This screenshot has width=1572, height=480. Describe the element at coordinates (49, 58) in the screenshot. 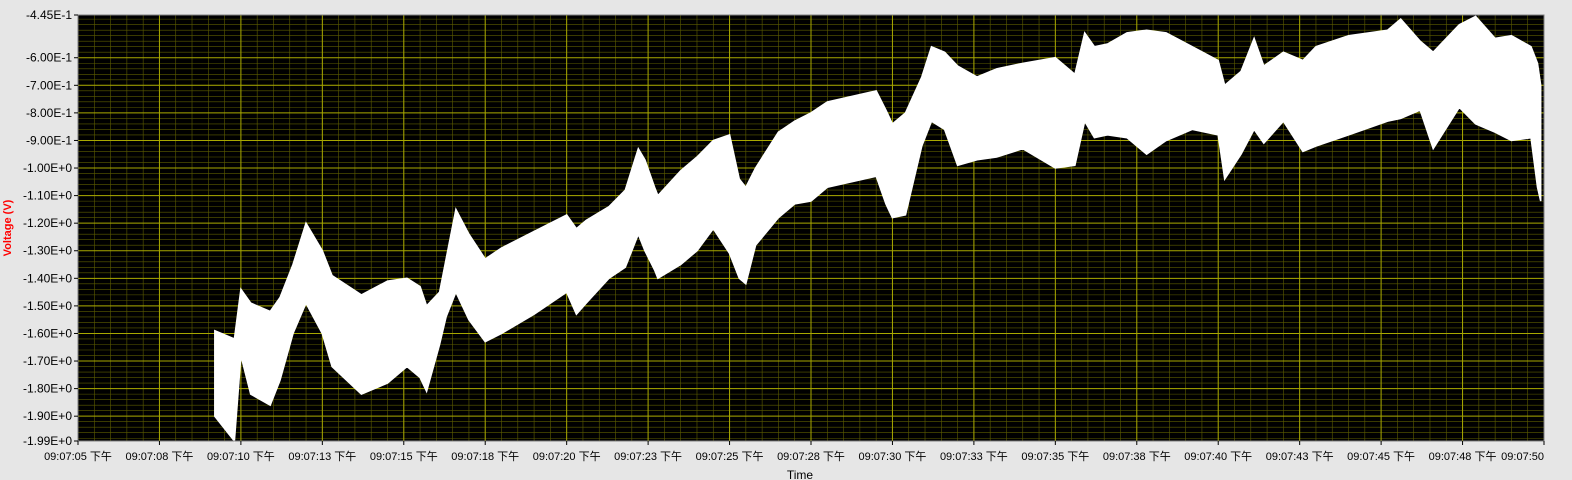

I see `y-tick-label: -6.00E-1` at that location.